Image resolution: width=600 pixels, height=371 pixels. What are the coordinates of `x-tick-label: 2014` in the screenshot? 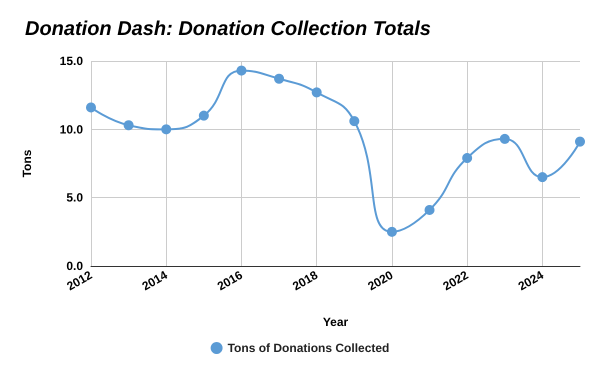 It's located at (155, 281).